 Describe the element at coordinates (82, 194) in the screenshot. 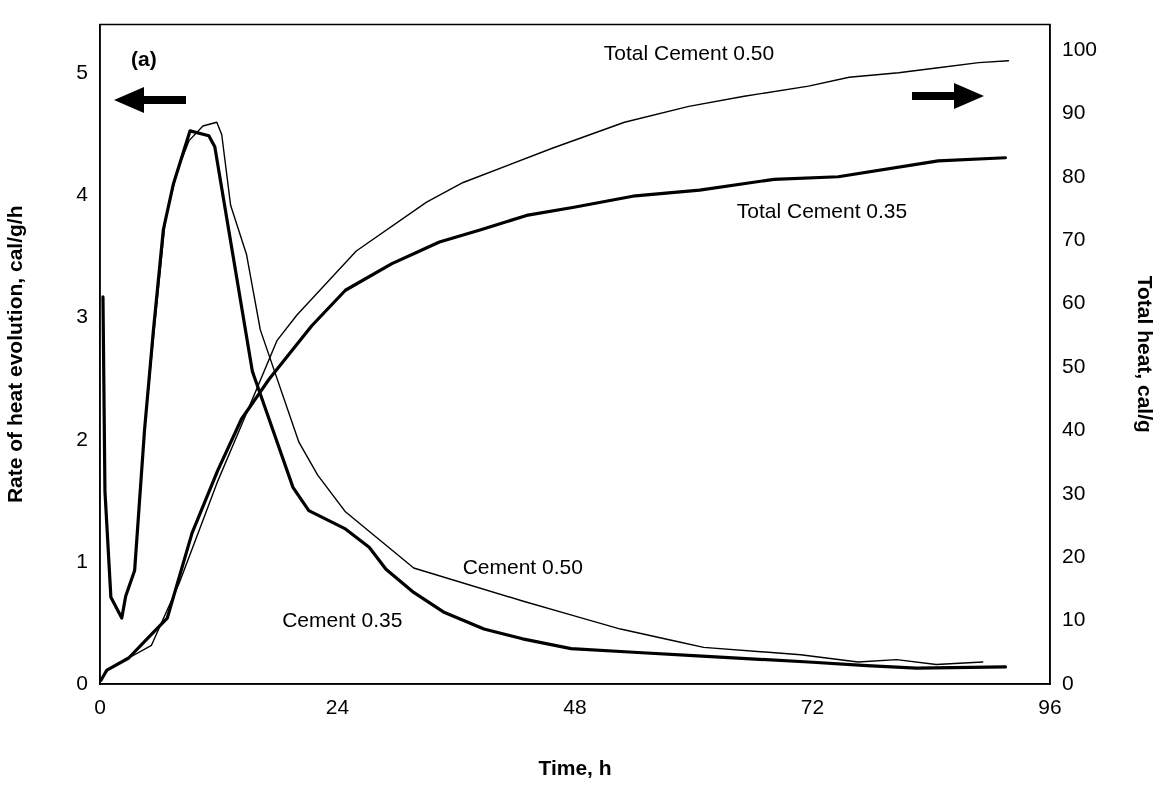

I see `y-tick-label: 4` at that location.